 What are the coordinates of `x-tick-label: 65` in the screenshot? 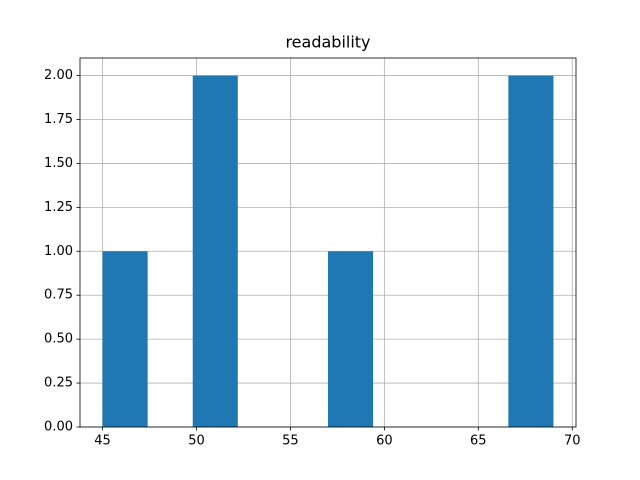 It's located at (478, 441).